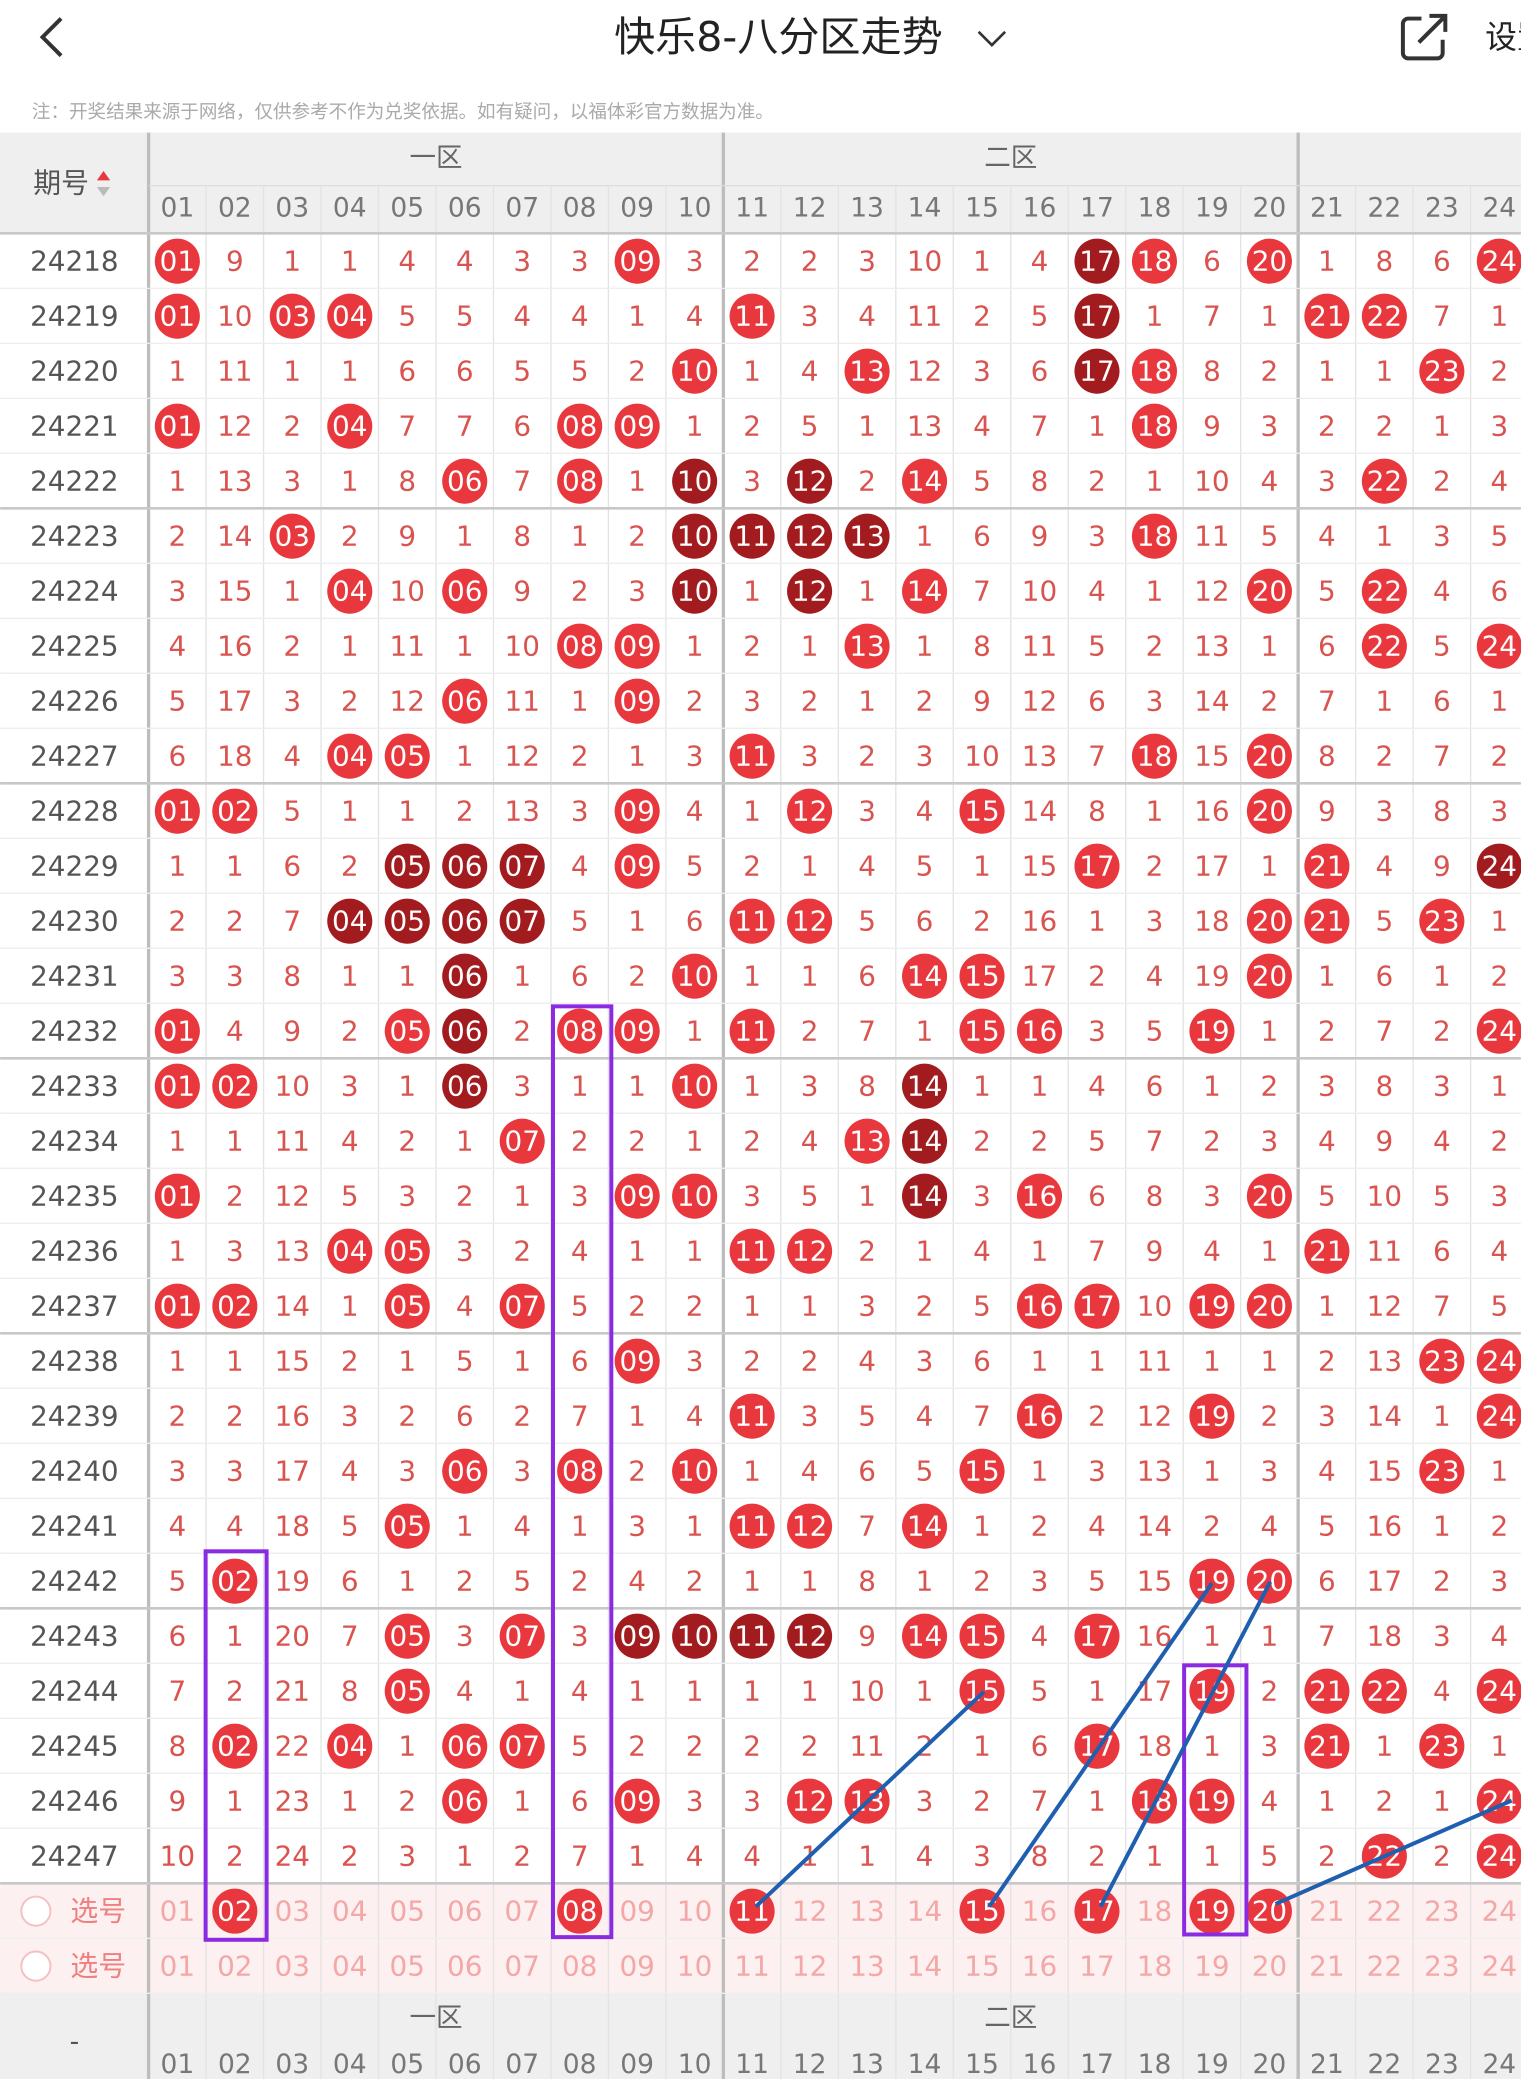 The width and height of the screenshot is (1521, 2079). Describe the element at coordinates (809, 1801) in the screenshot. I see `hit-number: 12` at that location.